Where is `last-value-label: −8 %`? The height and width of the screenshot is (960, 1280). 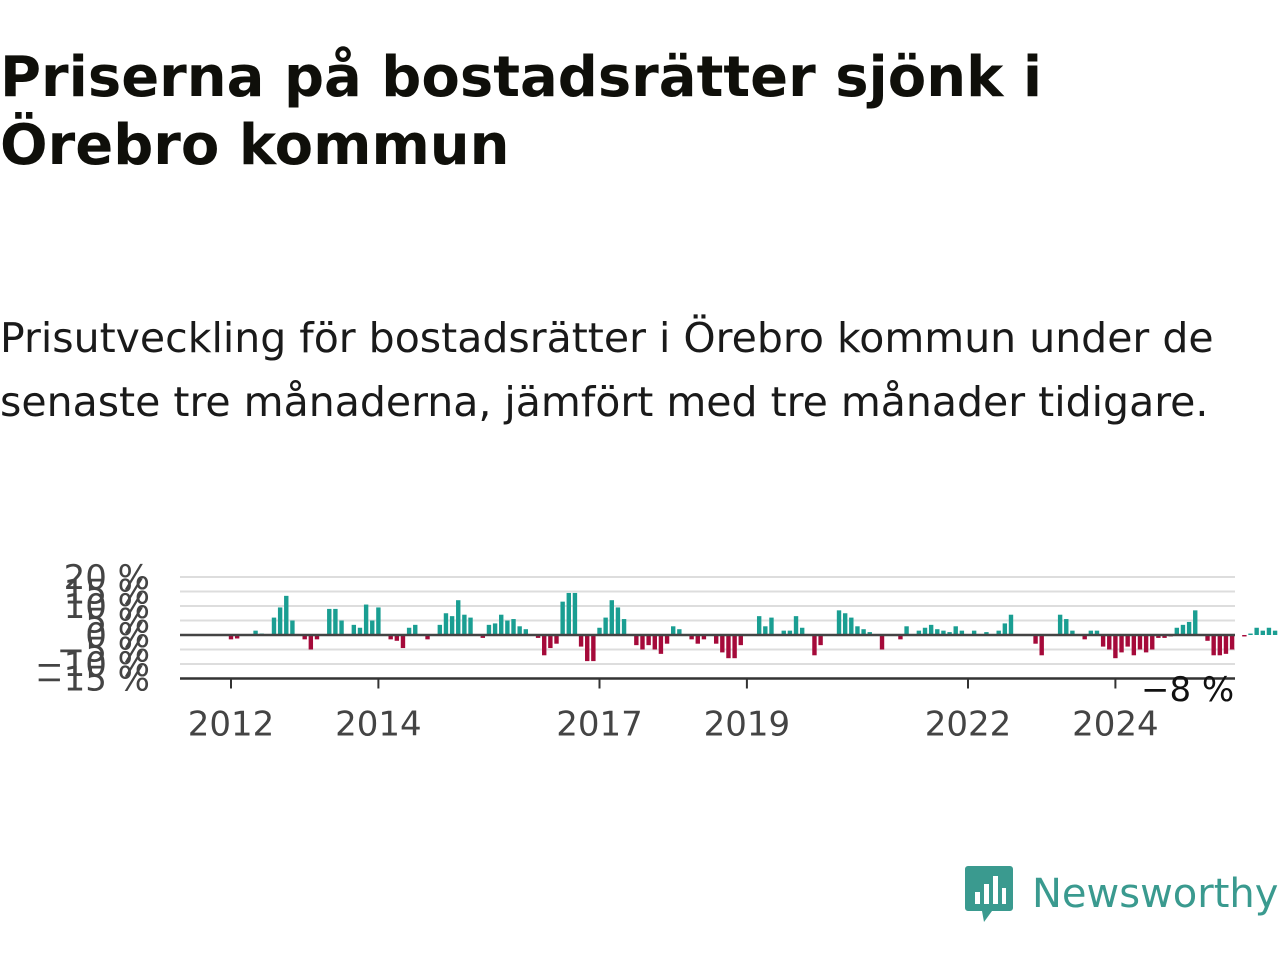 last-value-label: −8 % is located at coordinates (1187, 690).